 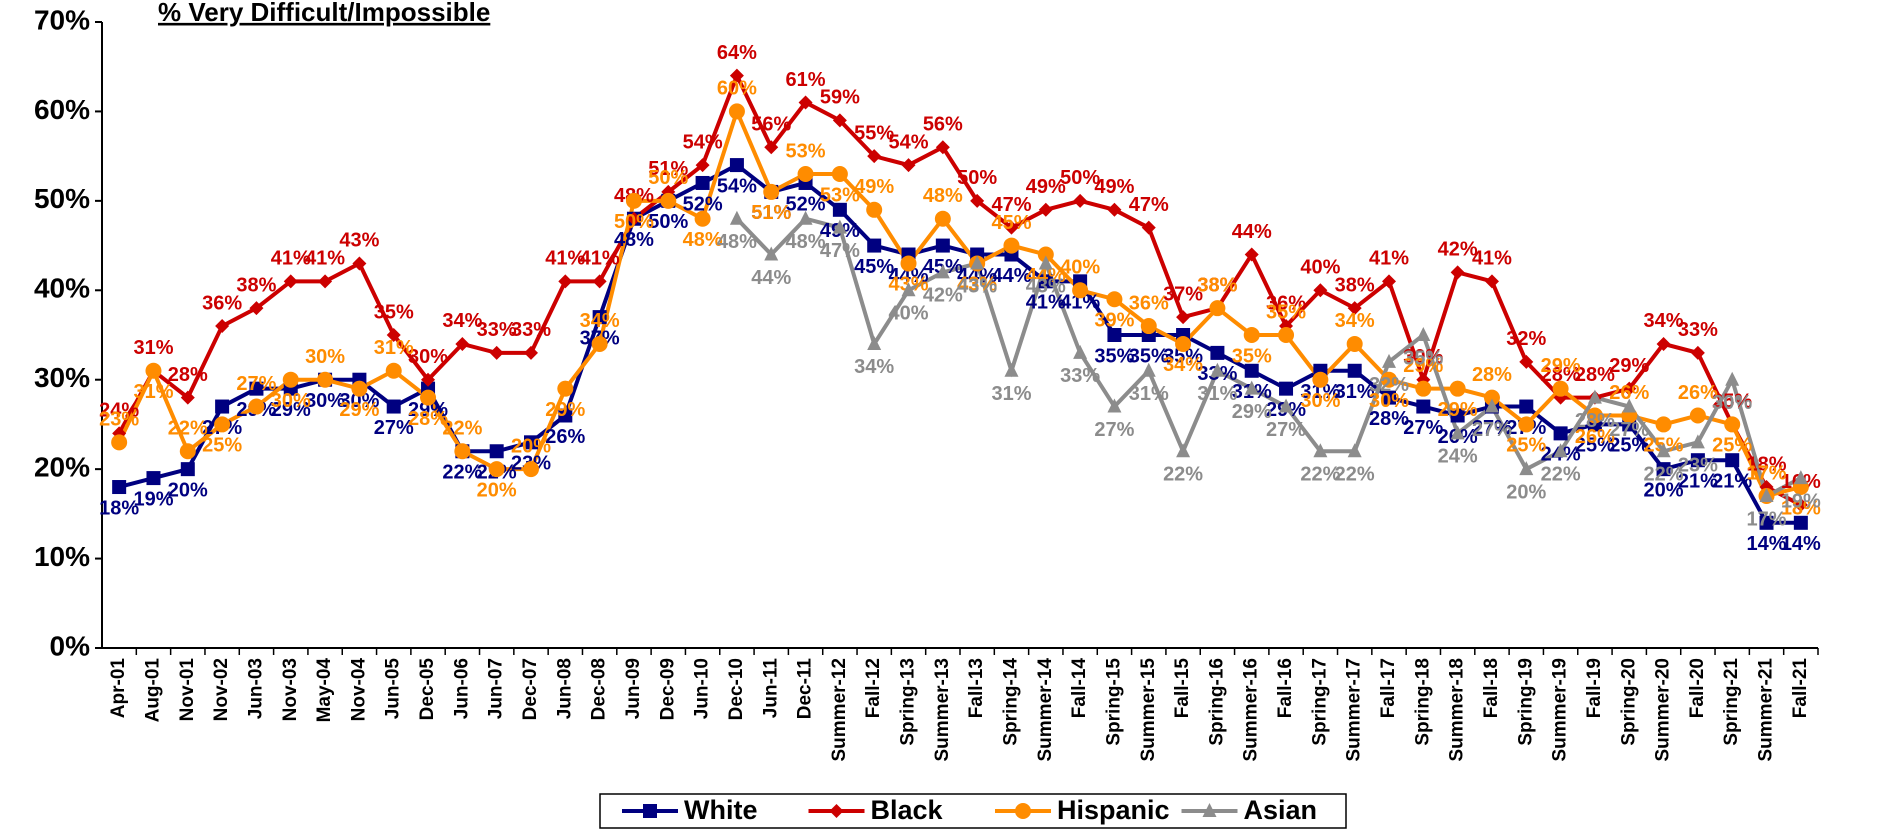 I want to click on x-tick-label: Fall-16, so click(x=1285, y=688).